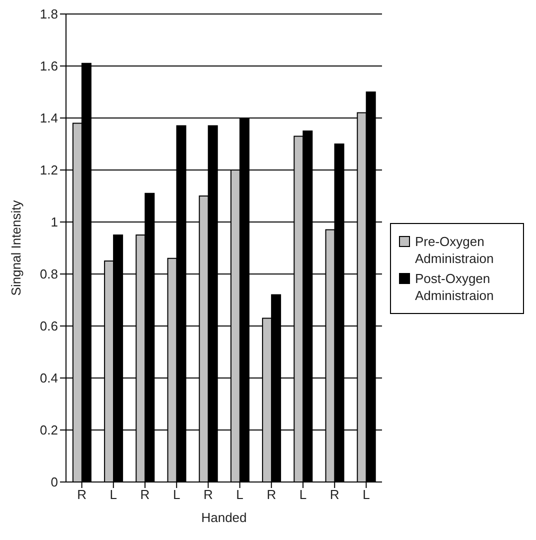  I want to click on y-tick-label: 0, so click(54, 482).